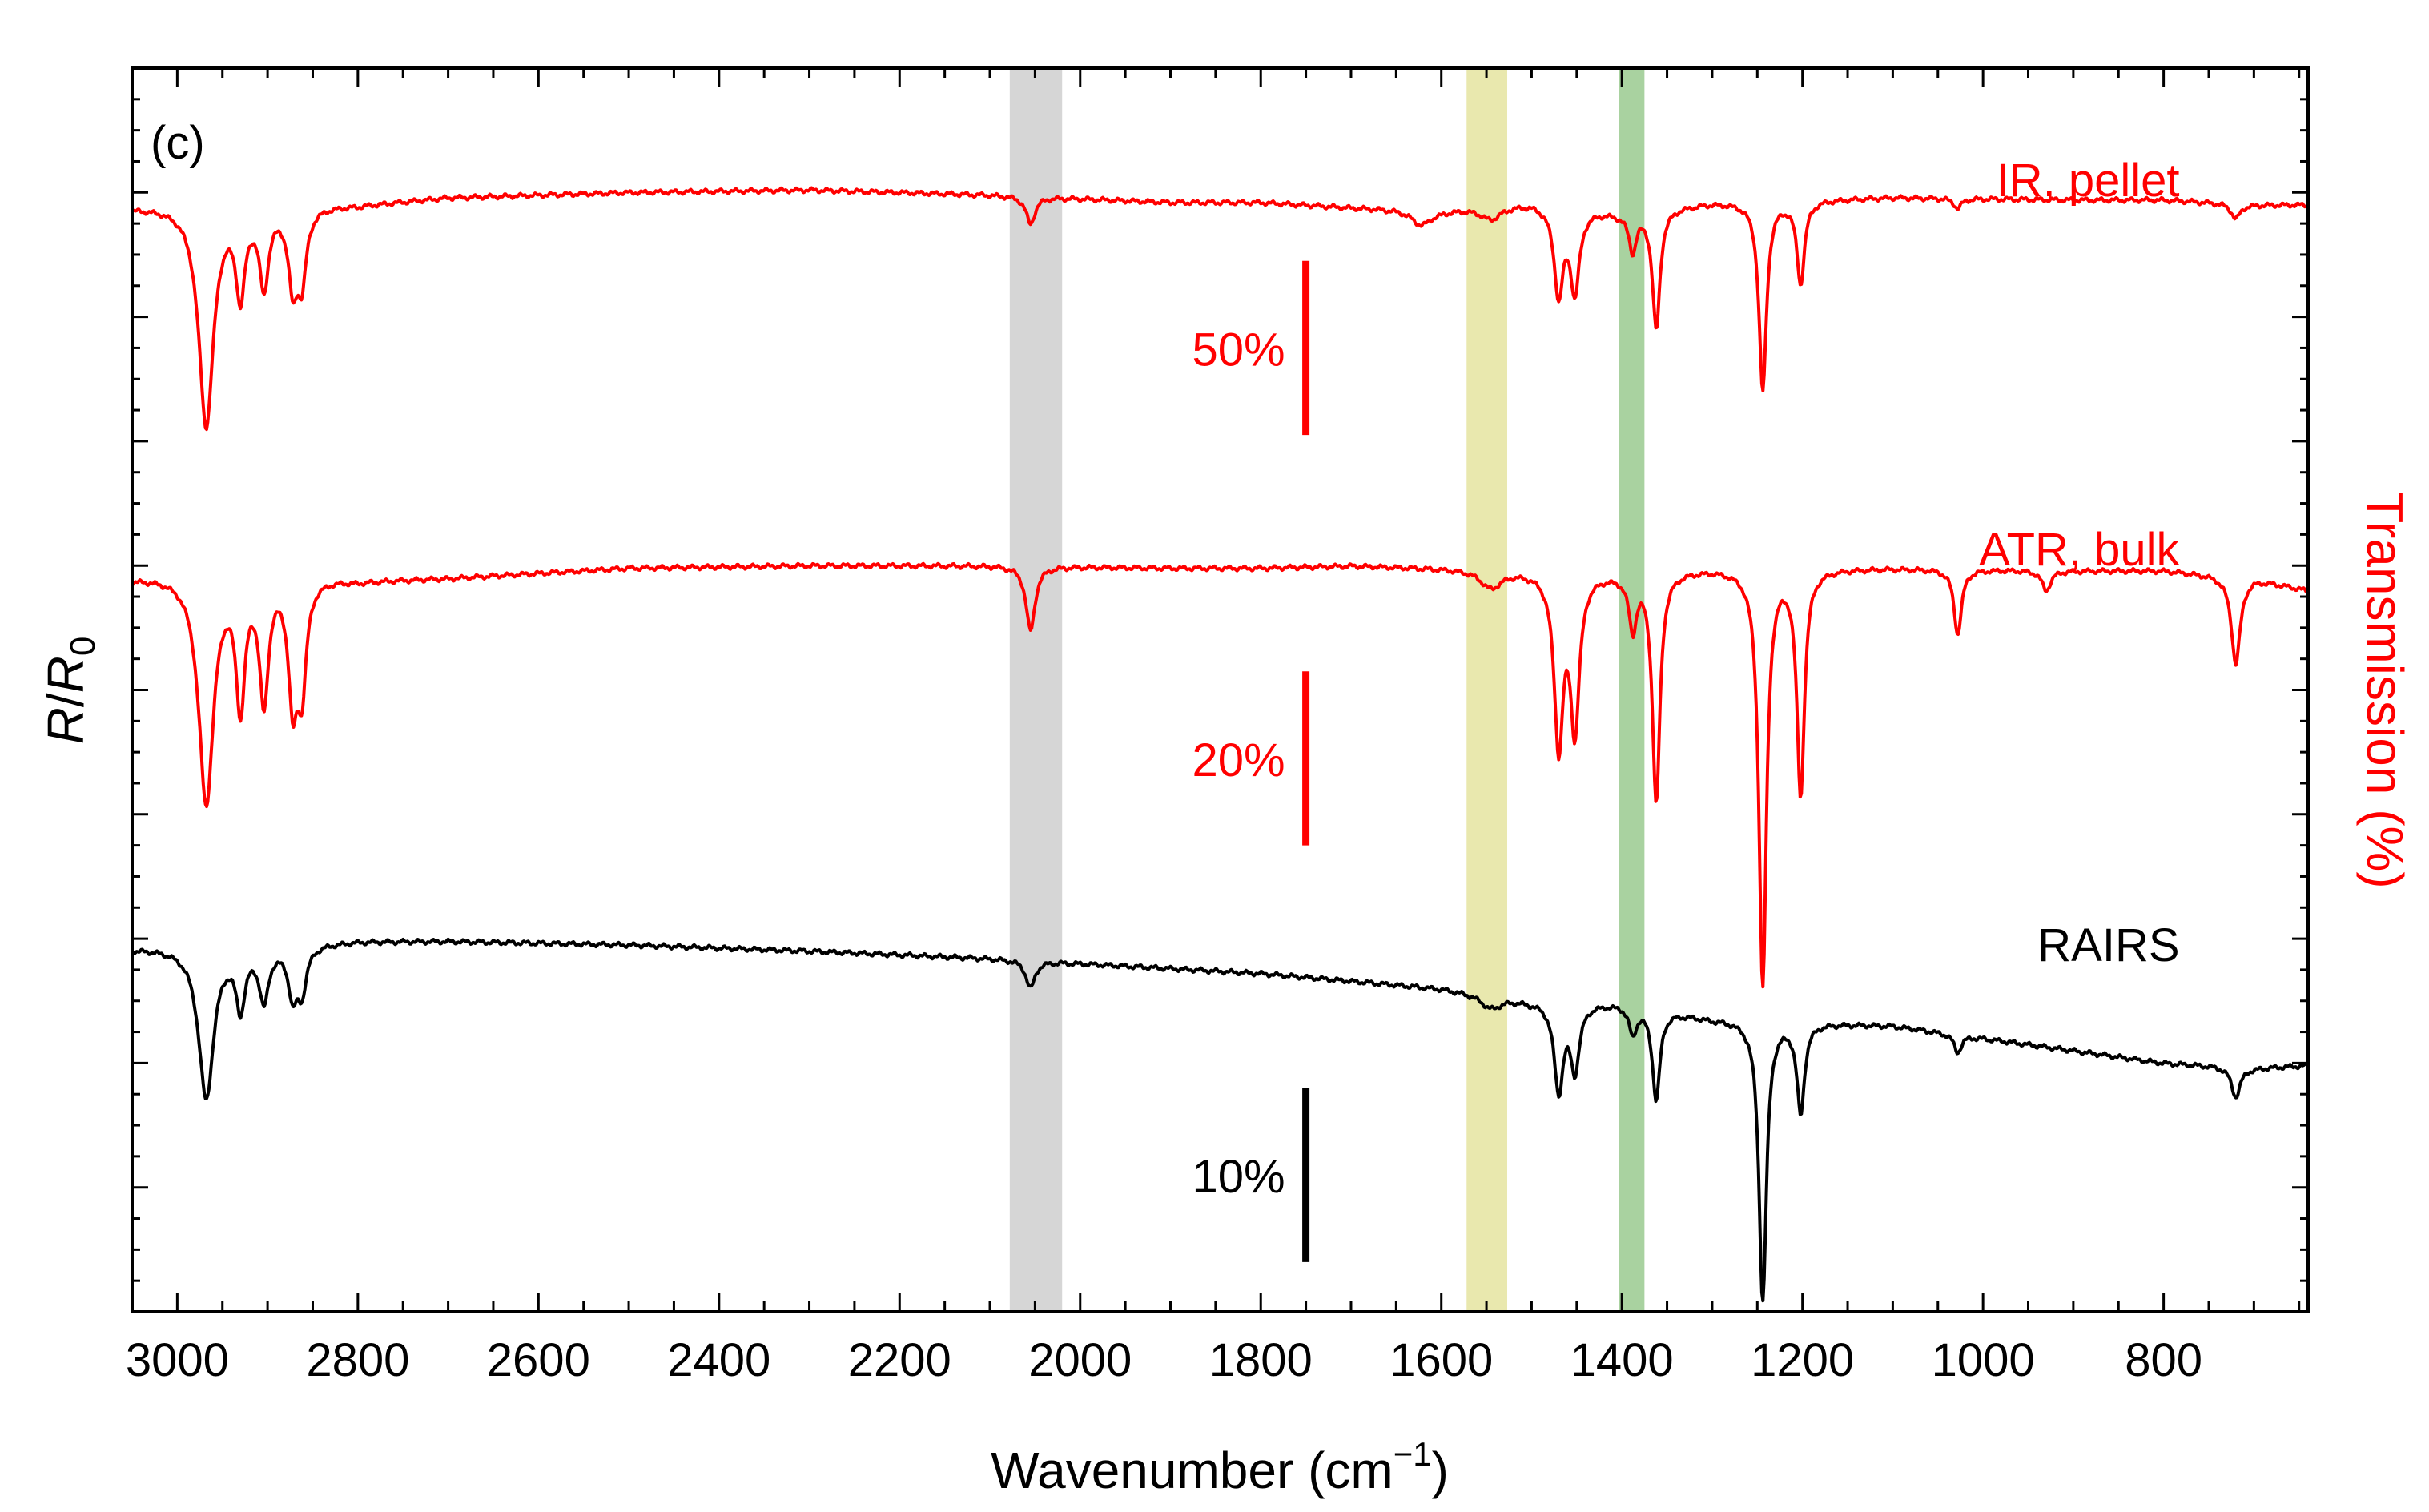 This screenshot has height=1512, width=2429. What do you see at coordinates (718, 1360) in the screenshot?
I see `x-tick-label: 2400` at bounding box center [718, 1360].